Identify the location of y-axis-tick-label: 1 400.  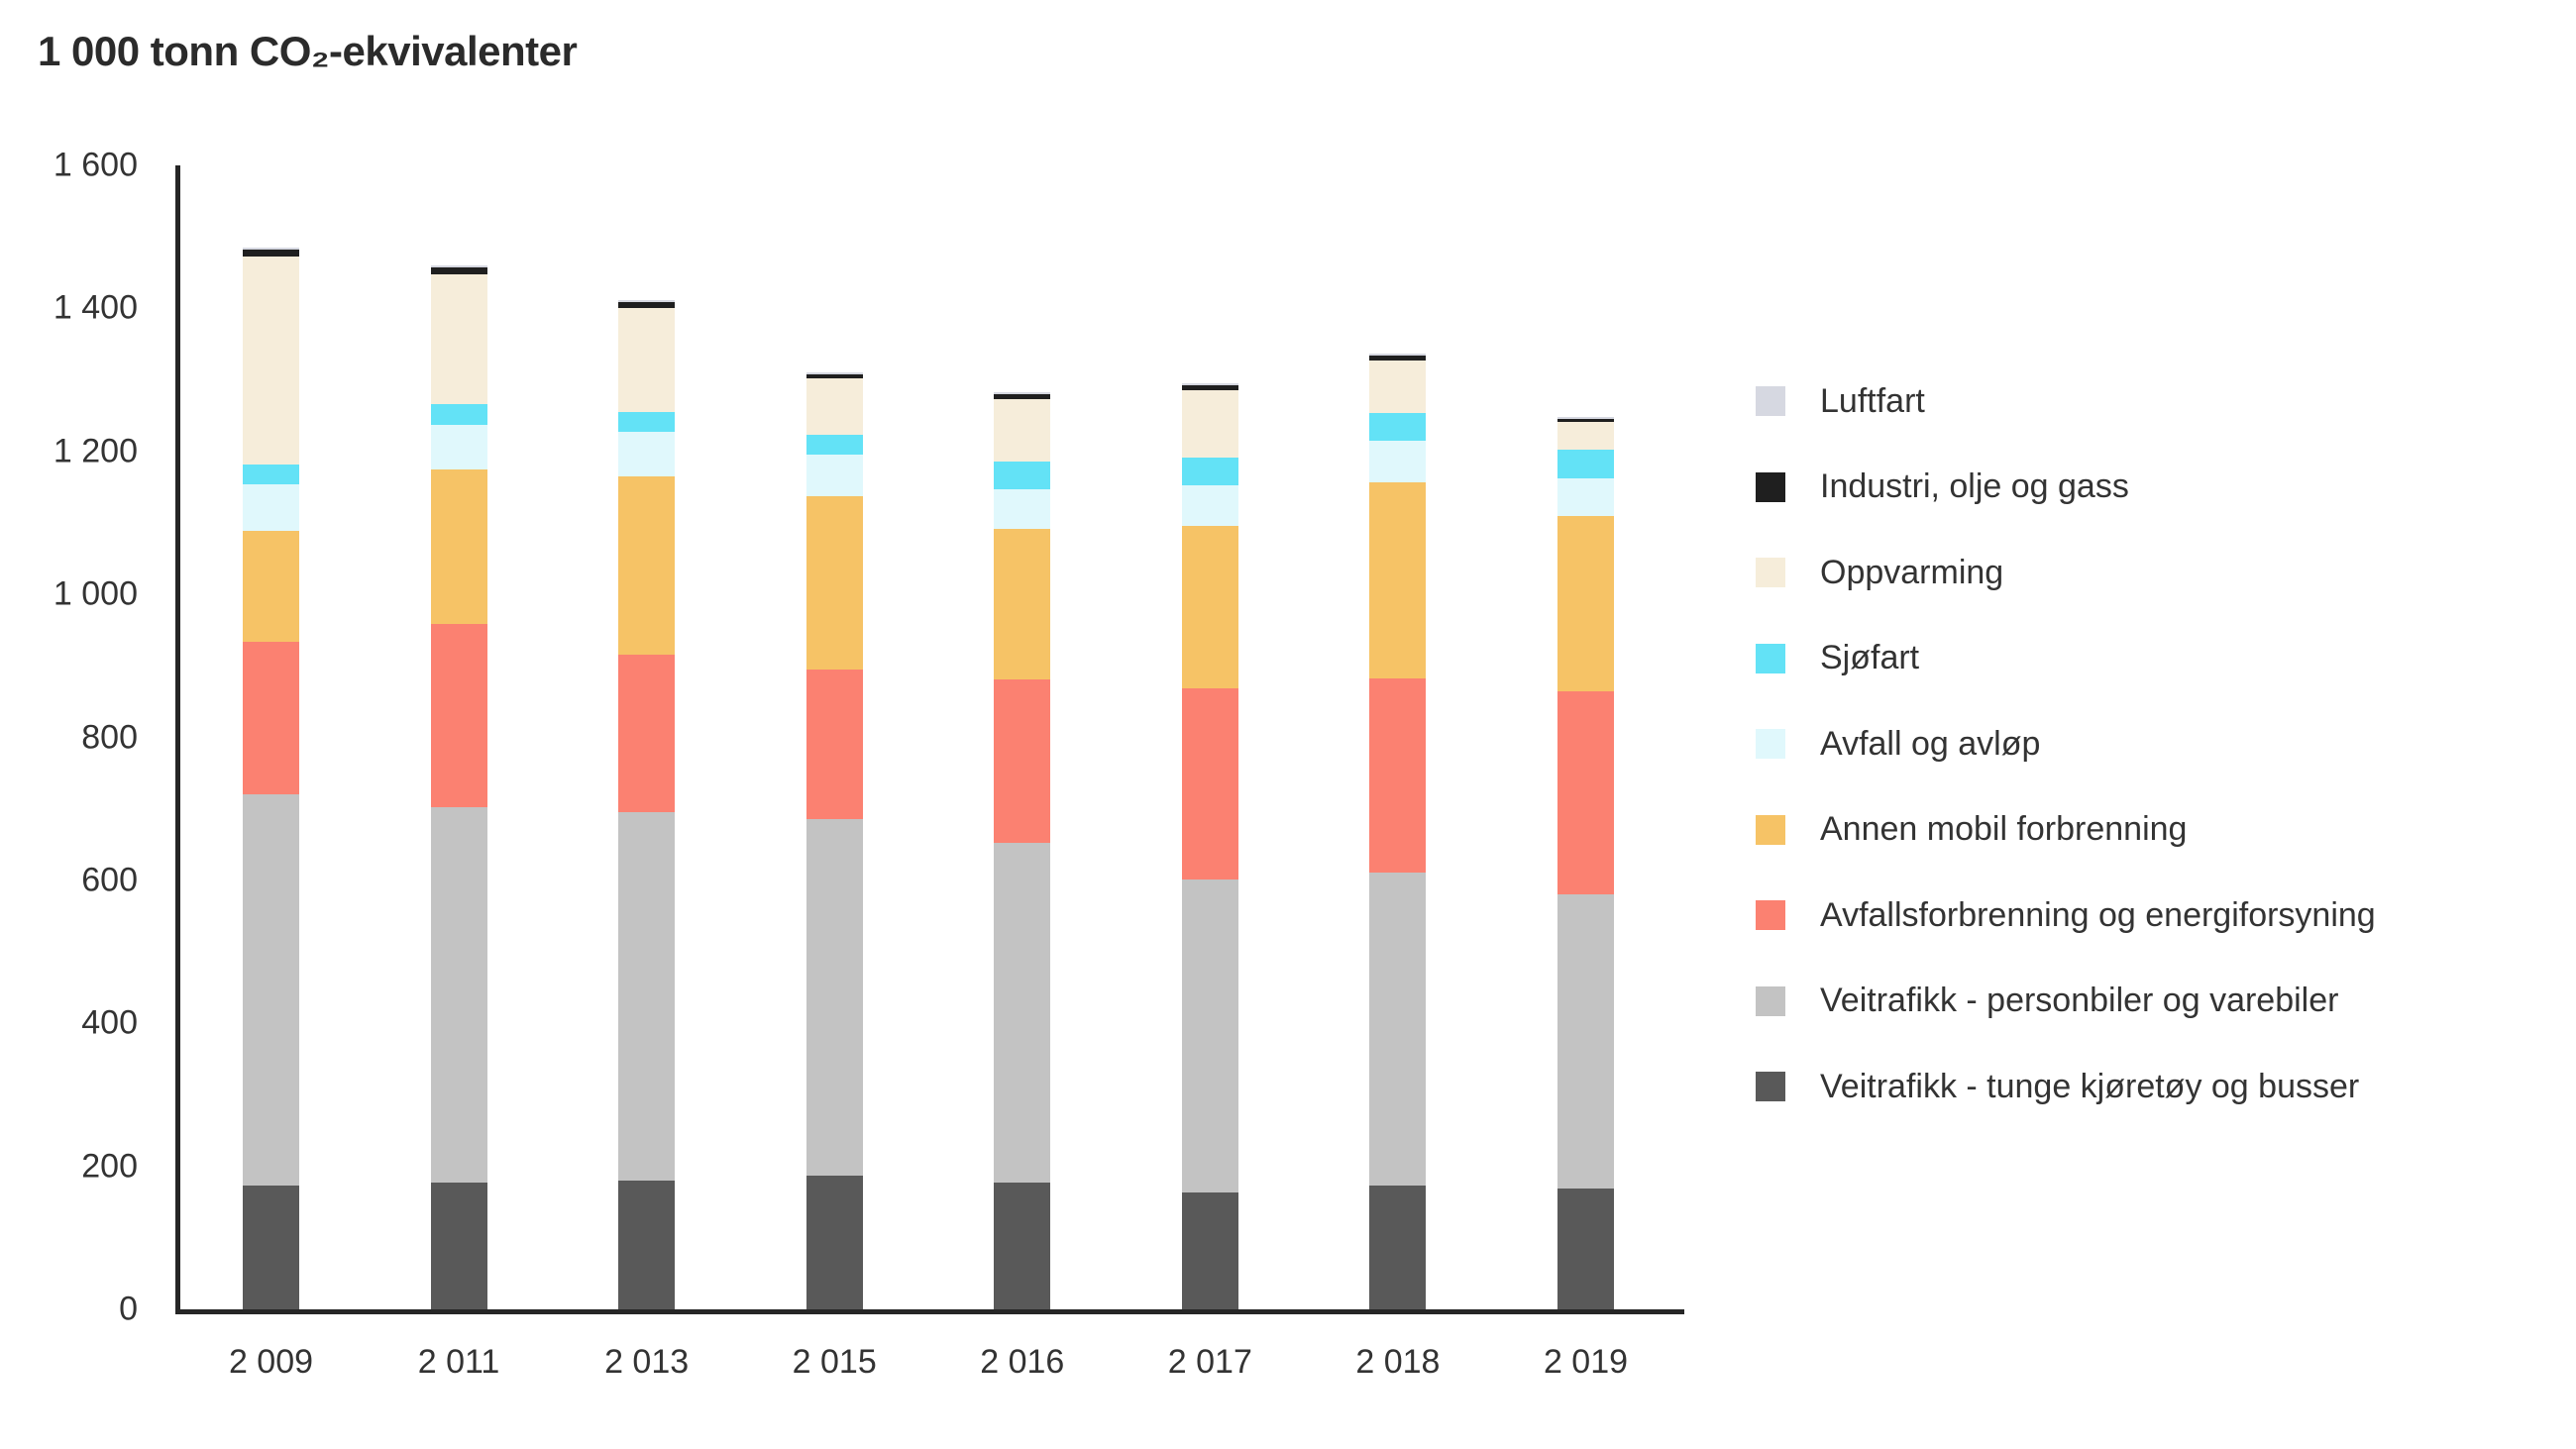
(95, 307).